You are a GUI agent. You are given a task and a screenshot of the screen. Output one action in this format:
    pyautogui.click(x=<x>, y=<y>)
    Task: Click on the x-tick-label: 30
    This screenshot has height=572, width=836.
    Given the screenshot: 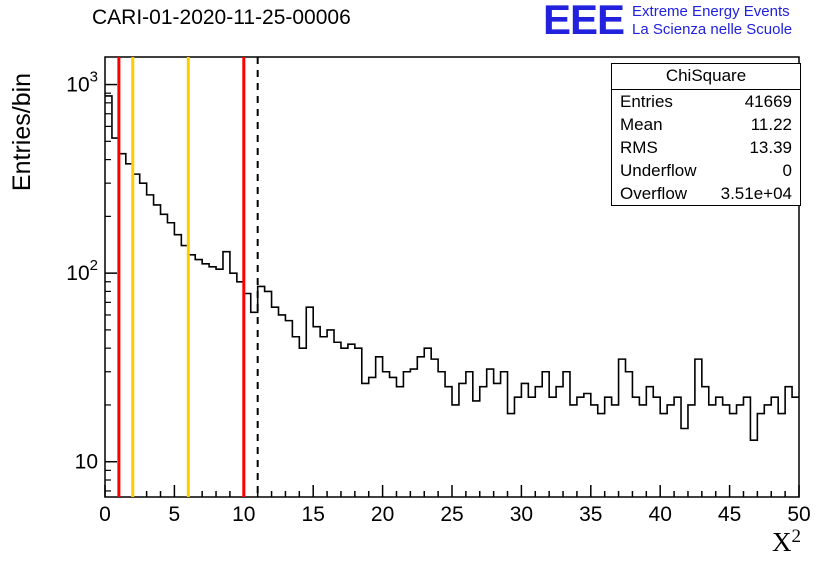 What is the action you would take?
    pyautogui.click(x=521, y=514)
    